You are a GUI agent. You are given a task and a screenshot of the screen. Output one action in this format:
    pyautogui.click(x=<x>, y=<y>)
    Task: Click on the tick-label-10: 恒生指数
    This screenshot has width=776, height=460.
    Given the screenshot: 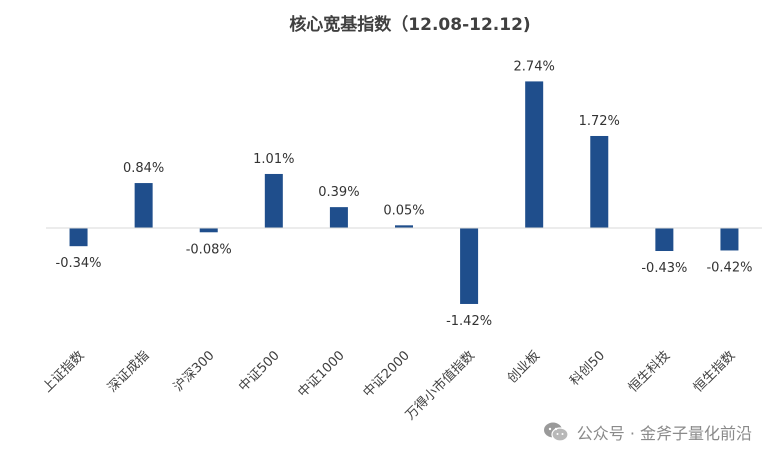 What is the action you would take?
    pyautogui.click(x=714, y=371)
    